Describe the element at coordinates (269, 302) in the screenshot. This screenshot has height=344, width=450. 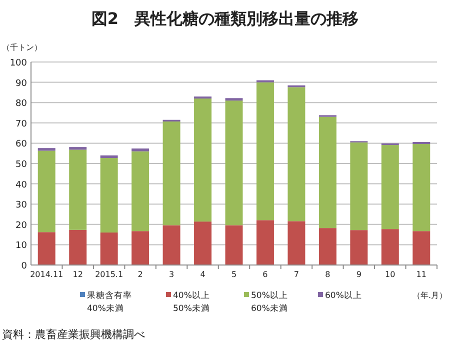
I see `legend-label: 50%以上 60%未満` at that location.